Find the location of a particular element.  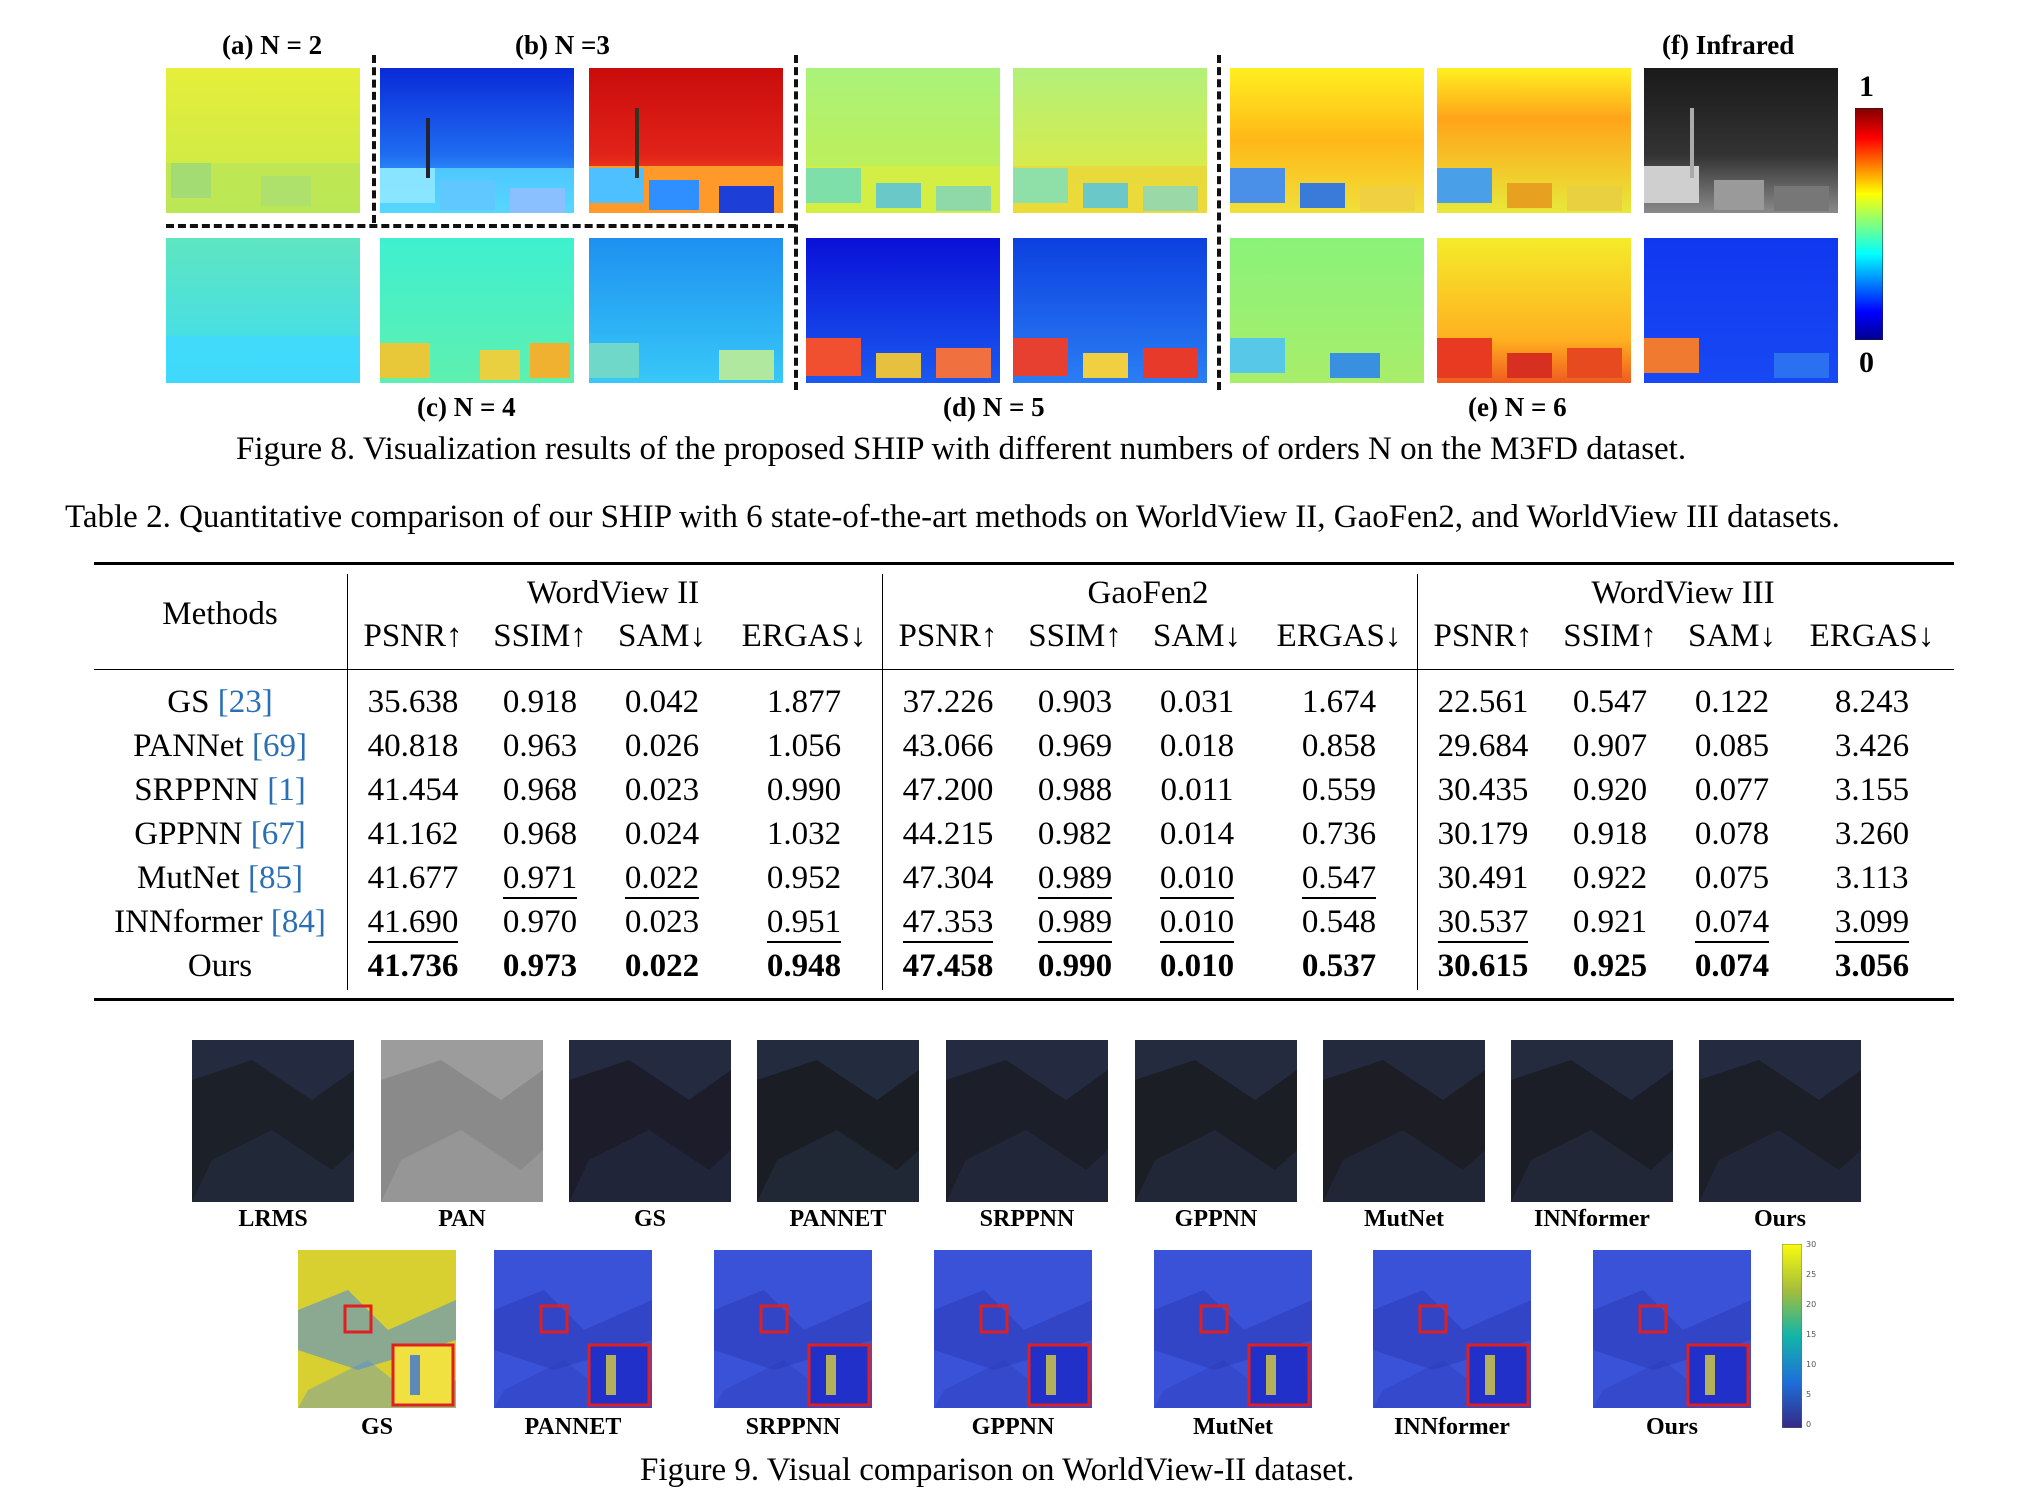

table-cell: 0.968 is located at coordinates (540, 790).